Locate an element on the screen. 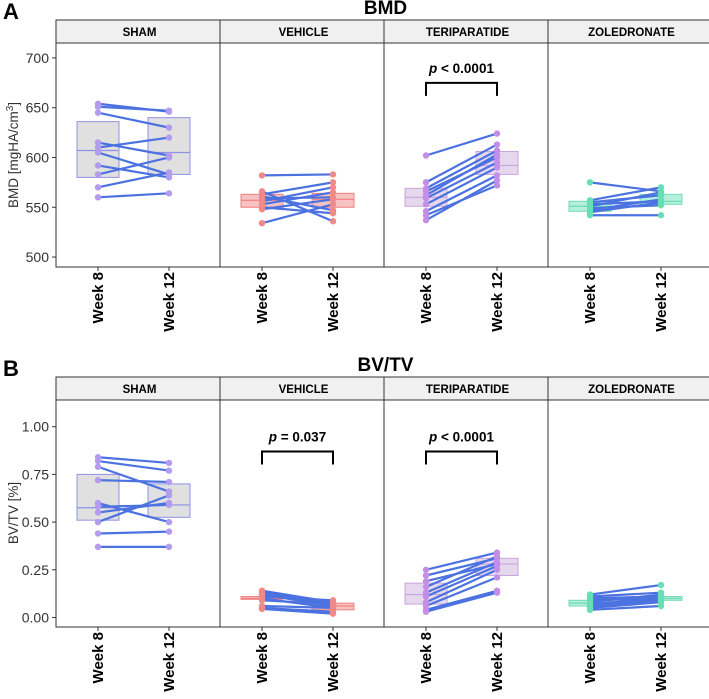 The height and width of the screenshot is (699, 709). y-axis-label-text: BV/TV [%] is located at coordinates (13, 513).